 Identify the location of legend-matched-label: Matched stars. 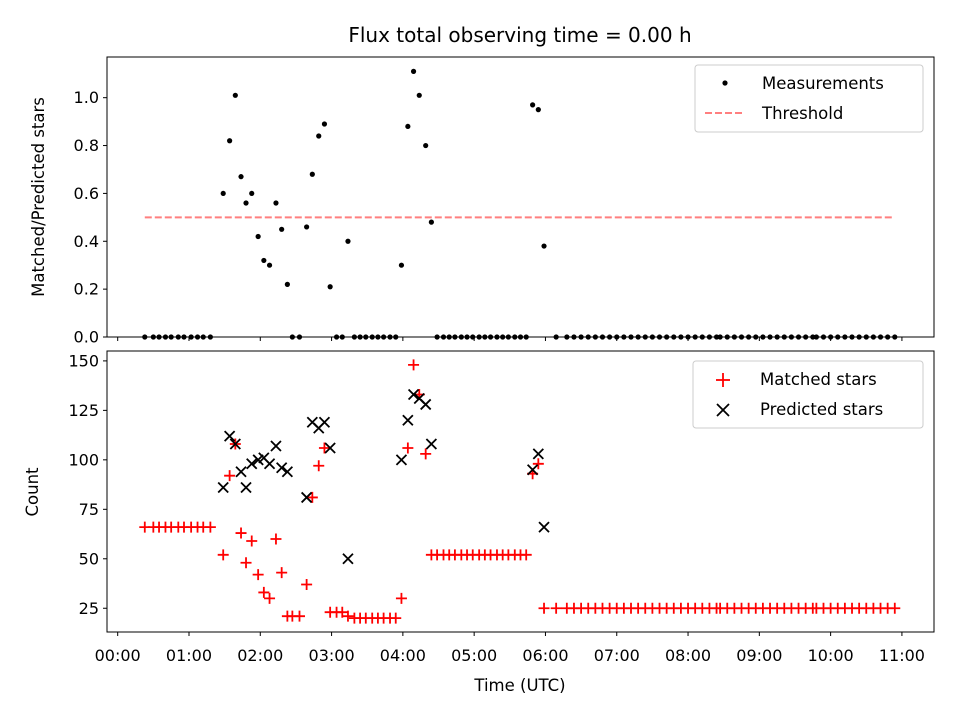
(818, 379).